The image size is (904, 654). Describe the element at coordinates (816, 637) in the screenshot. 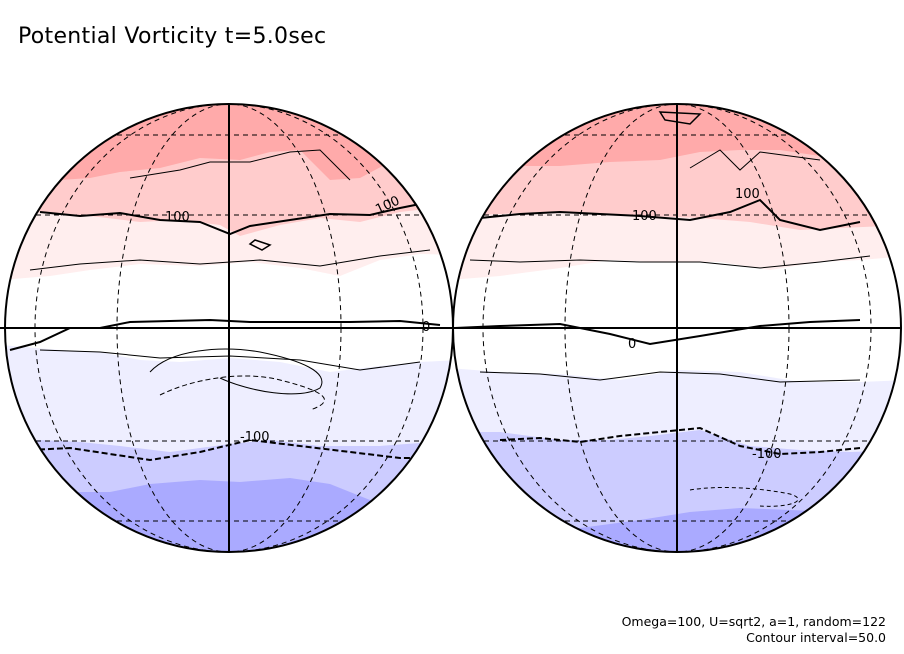

I see `contour-interval-line: Contour interval=50.0` at that location.